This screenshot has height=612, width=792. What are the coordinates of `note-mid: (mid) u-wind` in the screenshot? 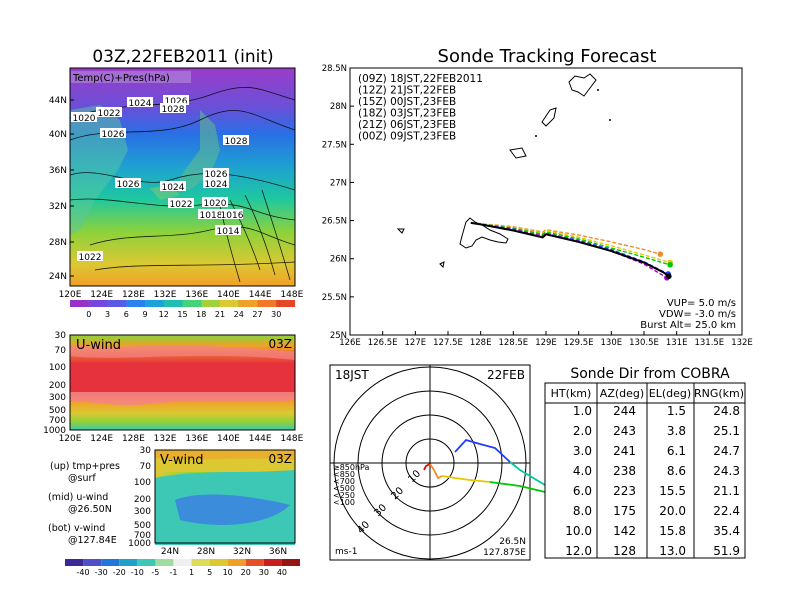 It's located at (78, 497).